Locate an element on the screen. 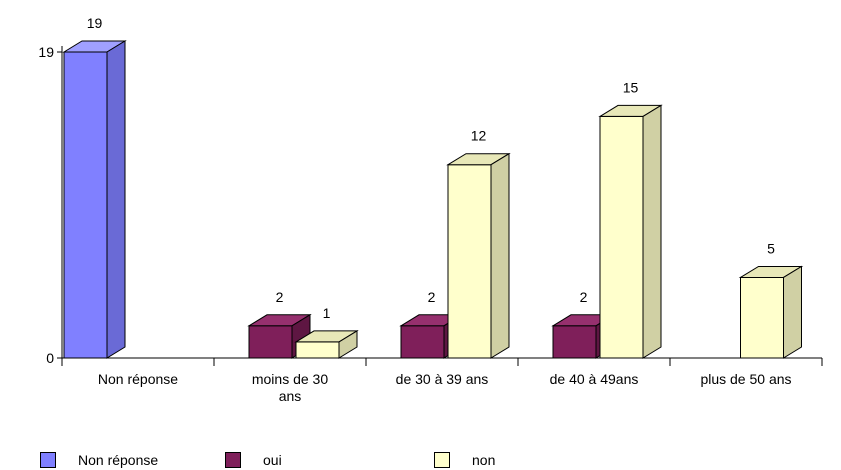 Image resolution: width=841 pixels, height=470 pixels. data-label: 19 is located at coordinates (95, 23).